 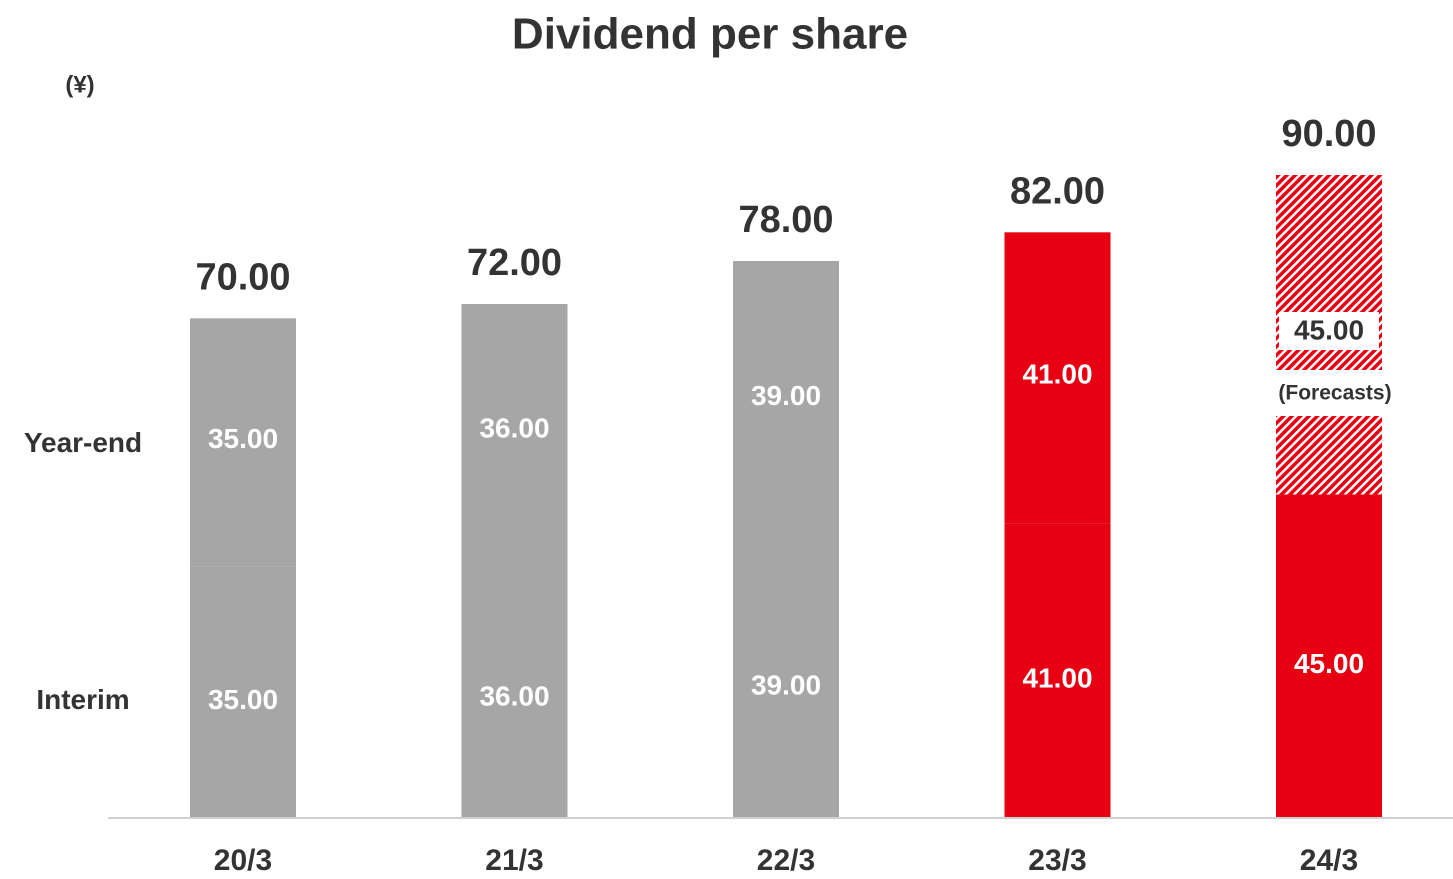 What do you see at coordinates (243, 860) in the screenshot?
I see `x-tick-label: 20/3` at bounding box center [243, 860].